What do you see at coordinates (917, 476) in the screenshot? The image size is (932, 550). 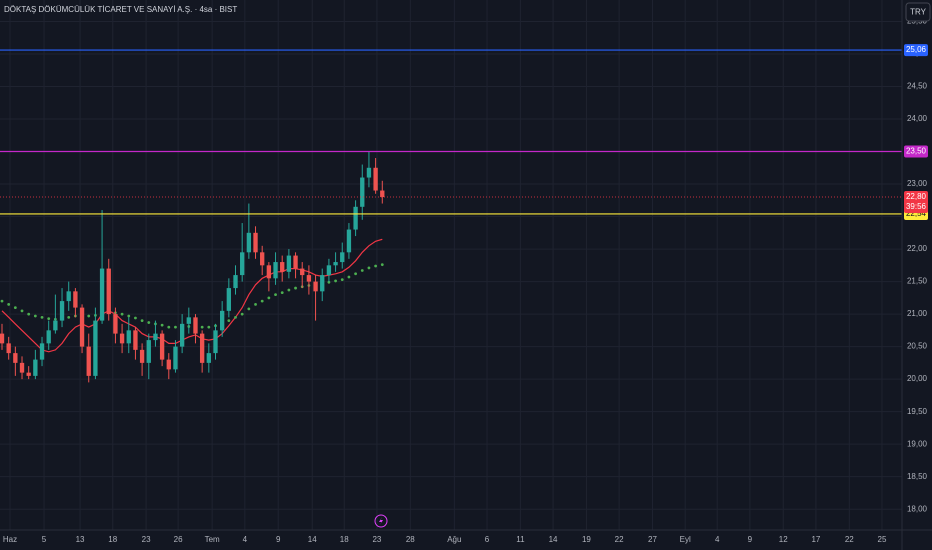 I see `y-tick-label: 18,50` at bounding box center [917, 476].